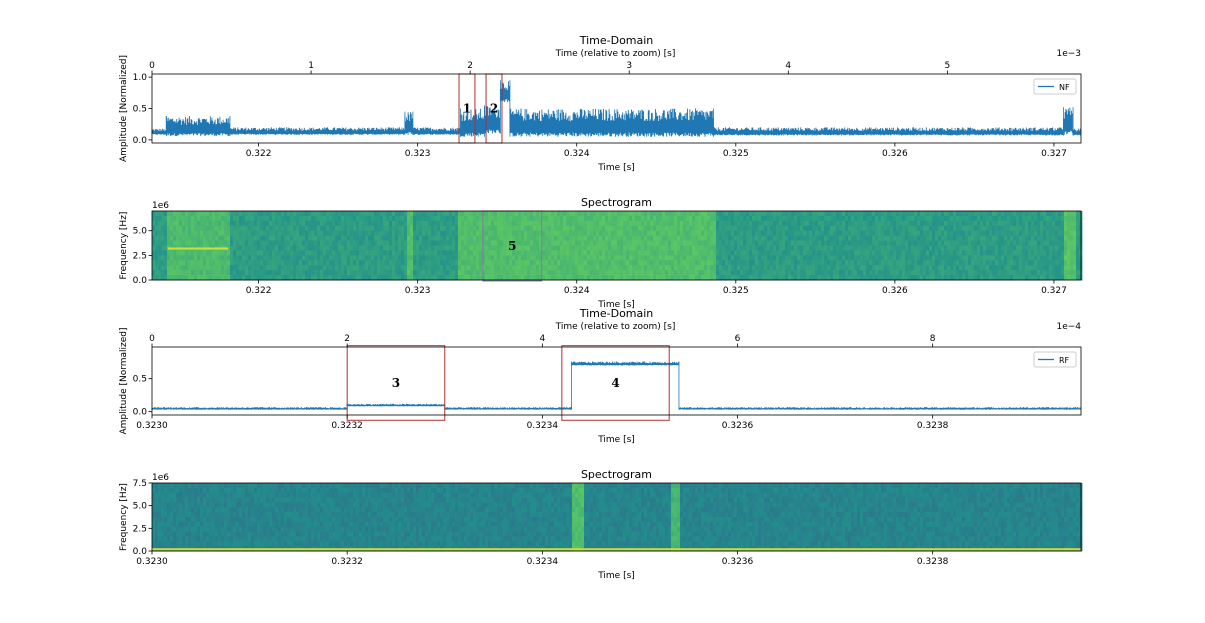  I want to click on top-x-axis-label: Time (relative to zoom) [s], so click(615, 54).